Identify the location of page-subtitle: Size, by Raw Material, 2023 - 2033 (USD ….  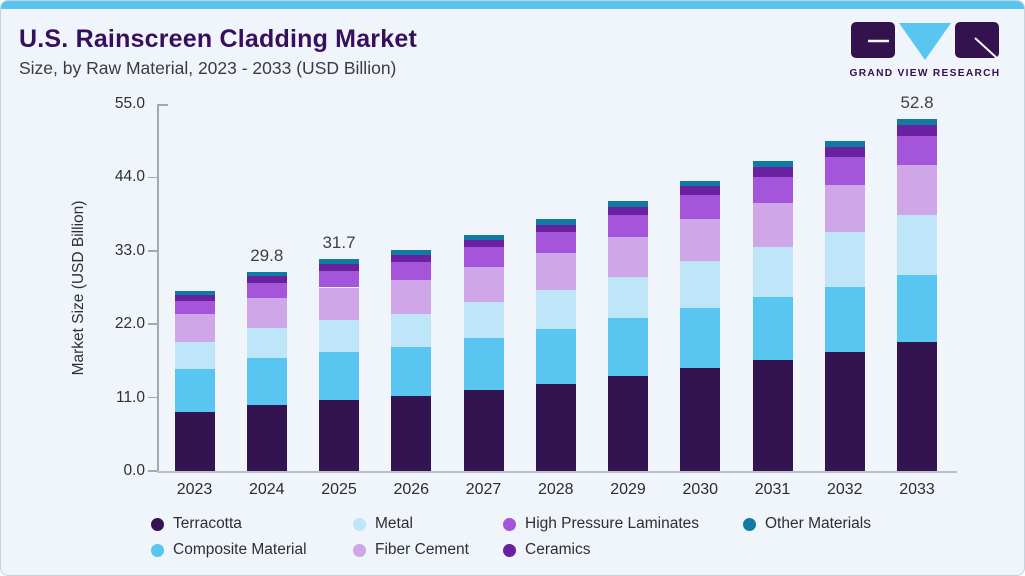
(208, 68).